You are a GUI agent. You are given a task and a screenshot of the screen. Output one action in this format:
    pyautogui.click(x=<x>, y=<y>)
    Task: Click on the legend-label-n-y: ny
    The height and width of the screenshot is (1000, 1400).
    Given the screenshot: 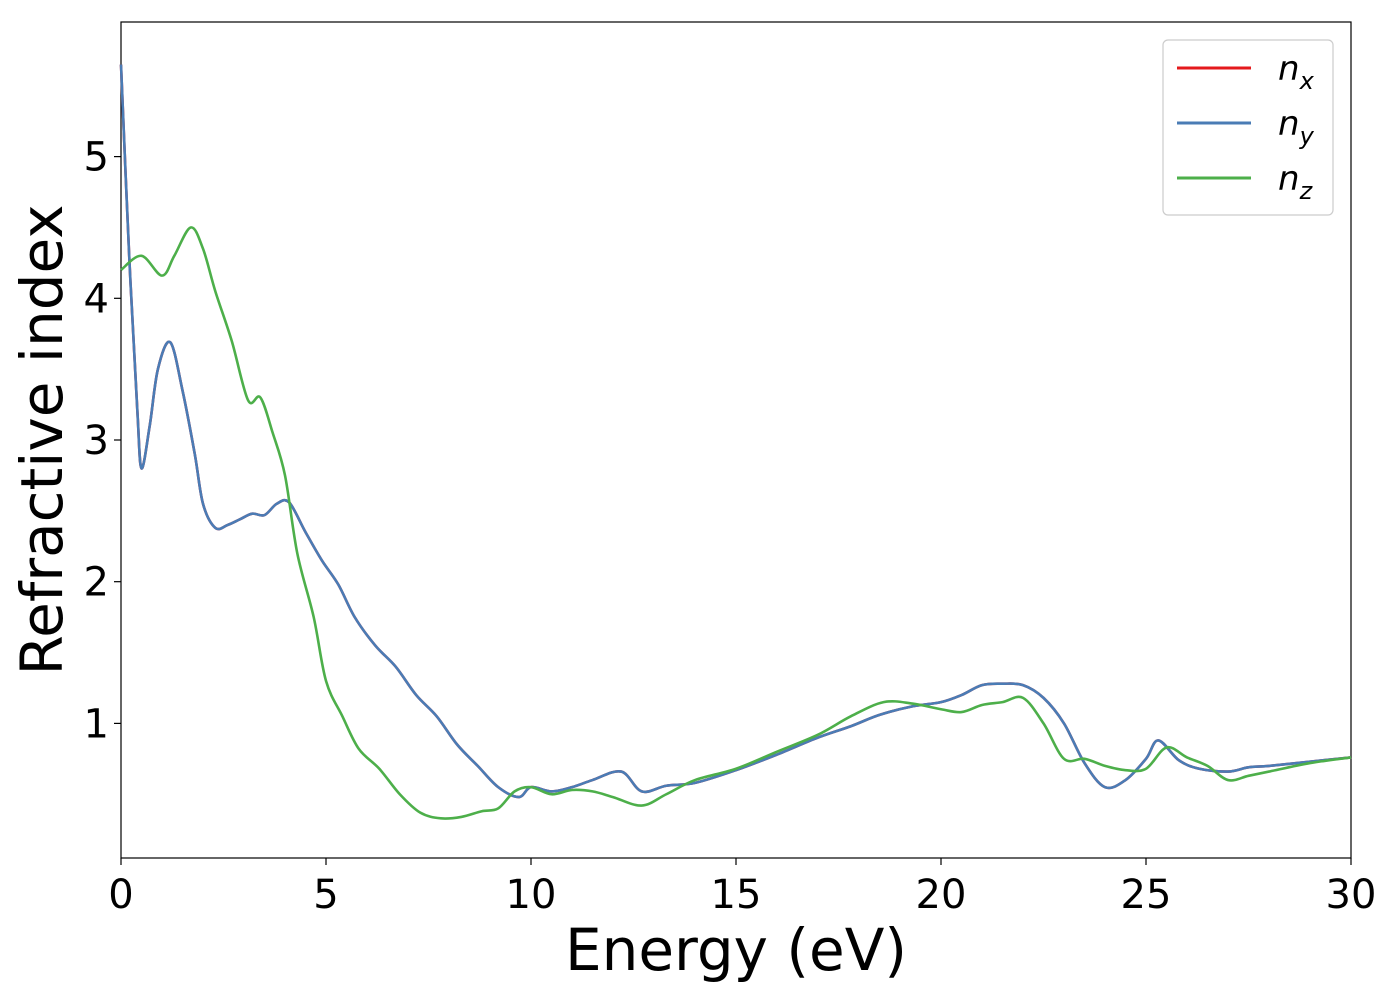 What is the action you would take?
    pyautogui.click(x=1296, y=127)
    